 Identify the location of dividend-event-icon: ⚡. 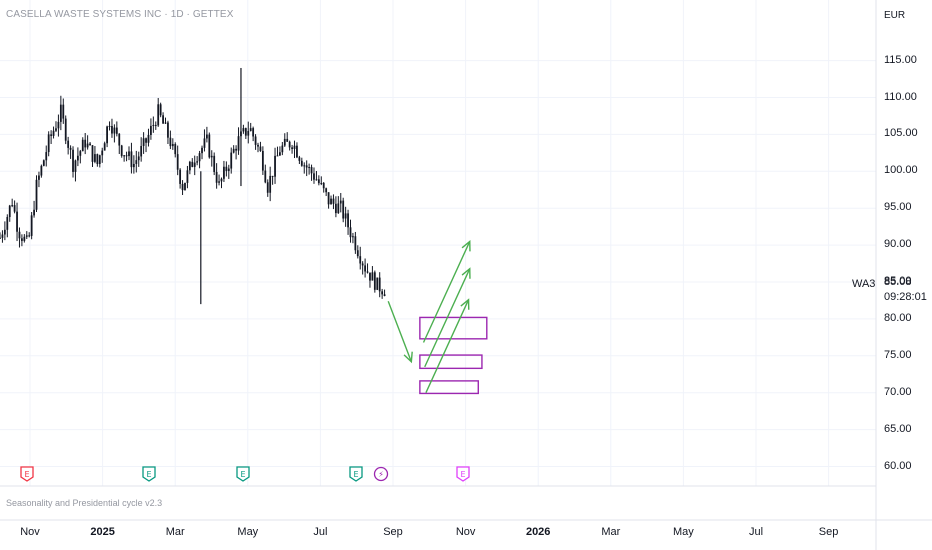
(381, 474).